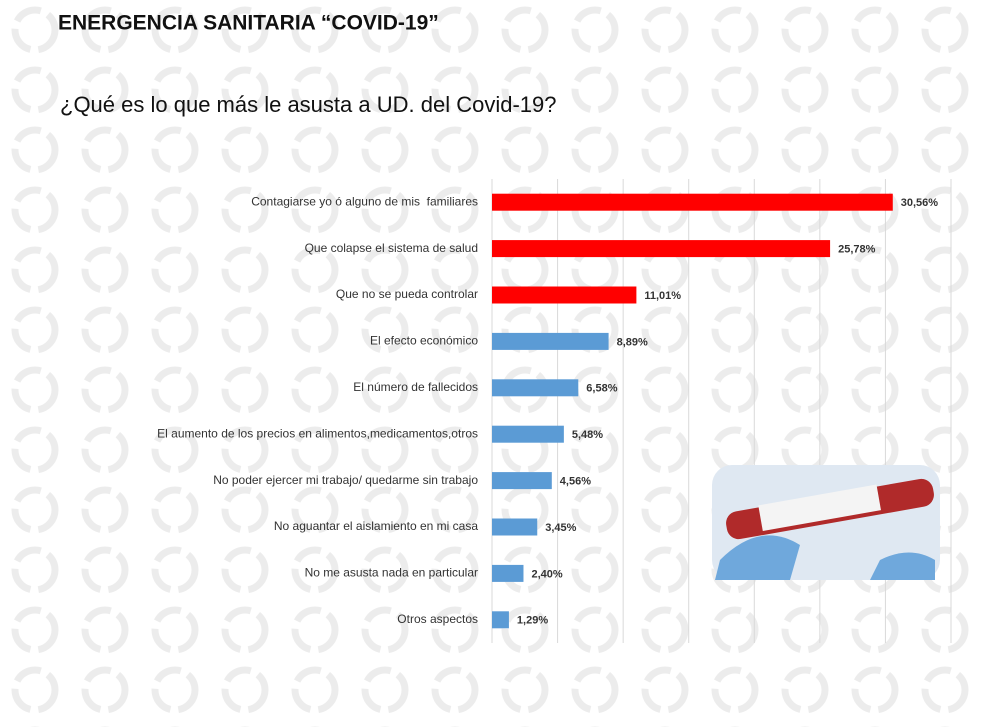  Describe the element at coordinates (407, 294) in the screenshot. I see `category-label: Que no se pueda controlar` at that location.